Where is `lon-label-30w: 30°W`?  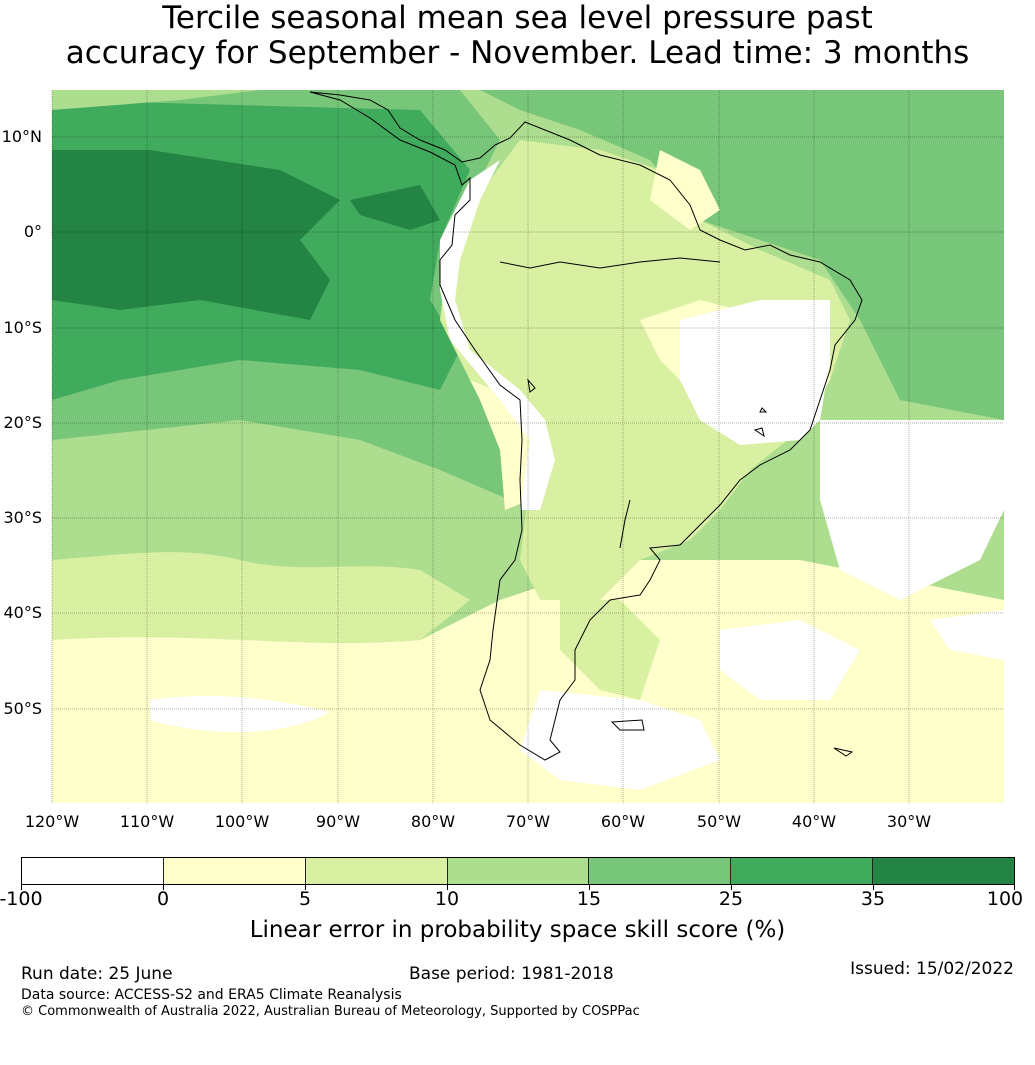 lon-label-30w: 30°W is located at coordinates (909, 821).